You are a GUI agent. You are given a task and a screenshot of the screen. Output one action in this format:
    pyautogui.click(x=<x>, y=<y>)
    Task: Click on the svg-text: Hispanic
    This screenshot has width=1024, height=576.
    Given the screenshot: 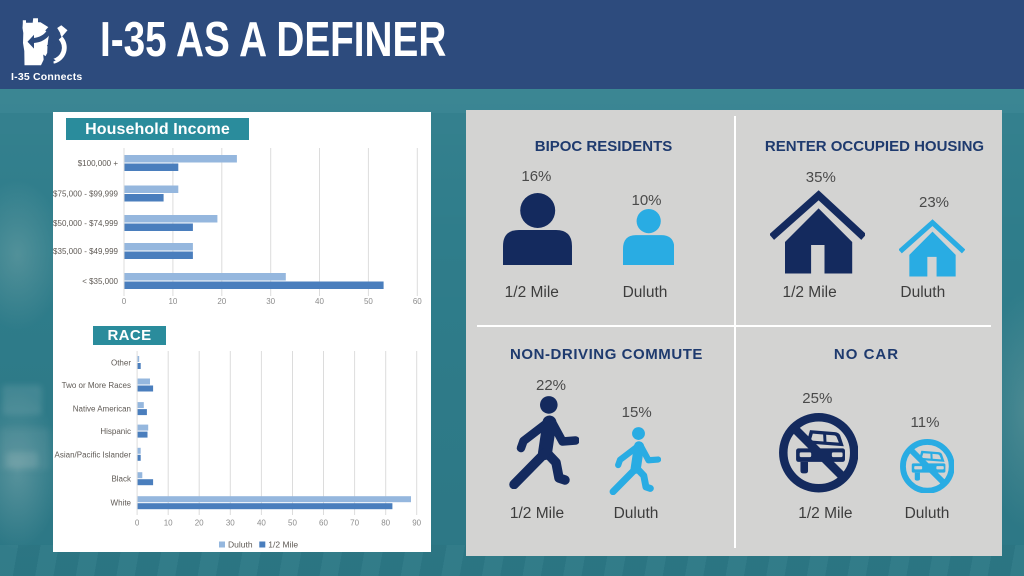 What is the action you would take?
    pyautogui.click(x=115, y=431)
    